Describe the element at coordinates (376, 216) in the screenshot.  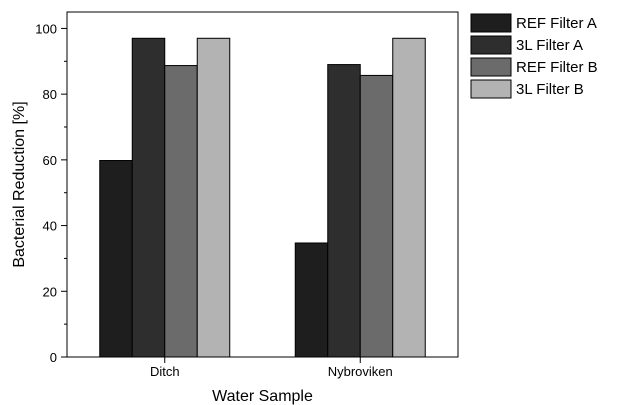
I see `bar-ref-filter-b-nybroviken` at that location.